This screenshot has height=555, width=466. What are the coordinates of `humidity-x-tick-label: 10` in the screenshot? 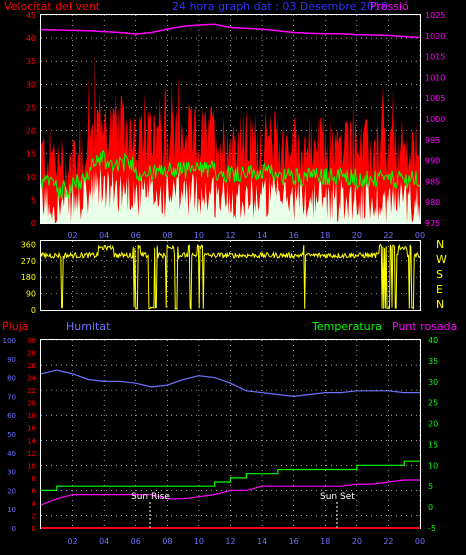 It's located at (199, 541).